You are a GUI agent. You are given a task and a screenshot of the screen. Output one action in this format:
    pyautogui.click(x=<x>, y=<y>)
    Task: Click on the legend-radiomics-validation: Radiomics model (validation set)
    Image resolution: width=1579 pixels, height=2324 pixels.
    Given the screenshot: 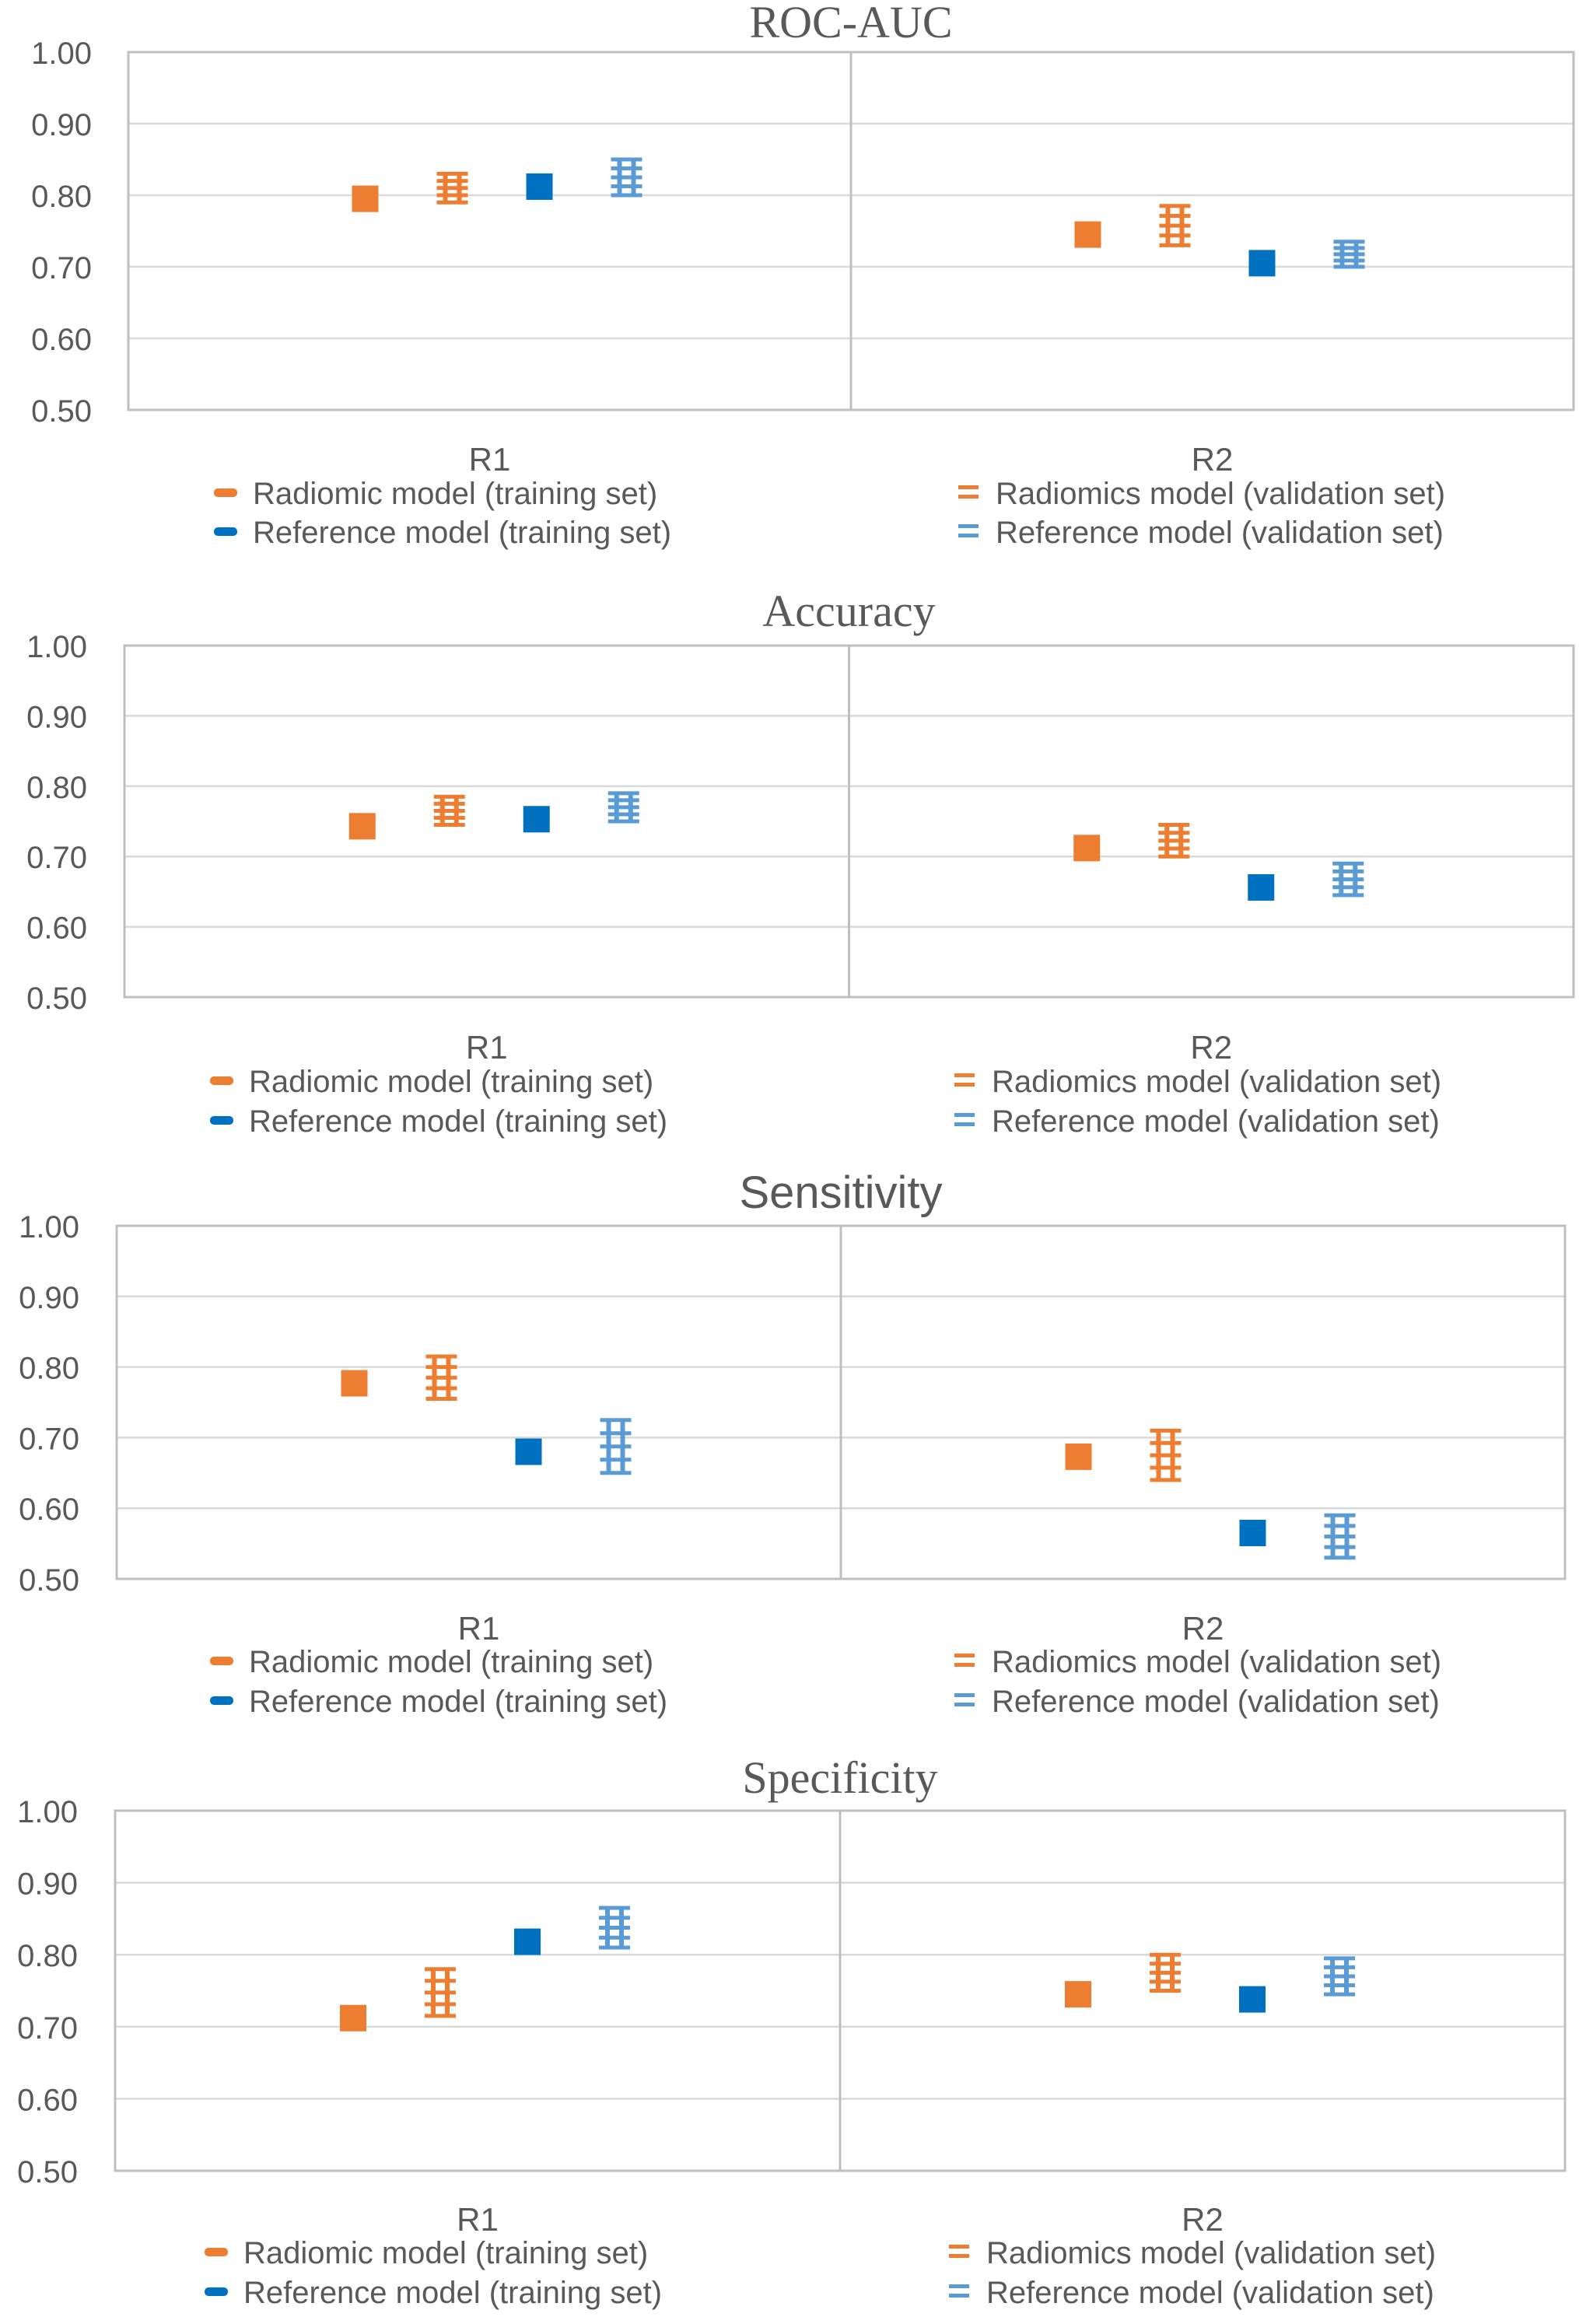 What is the action you would take?
    pyautogui.click(x=1192, y=2253)
    